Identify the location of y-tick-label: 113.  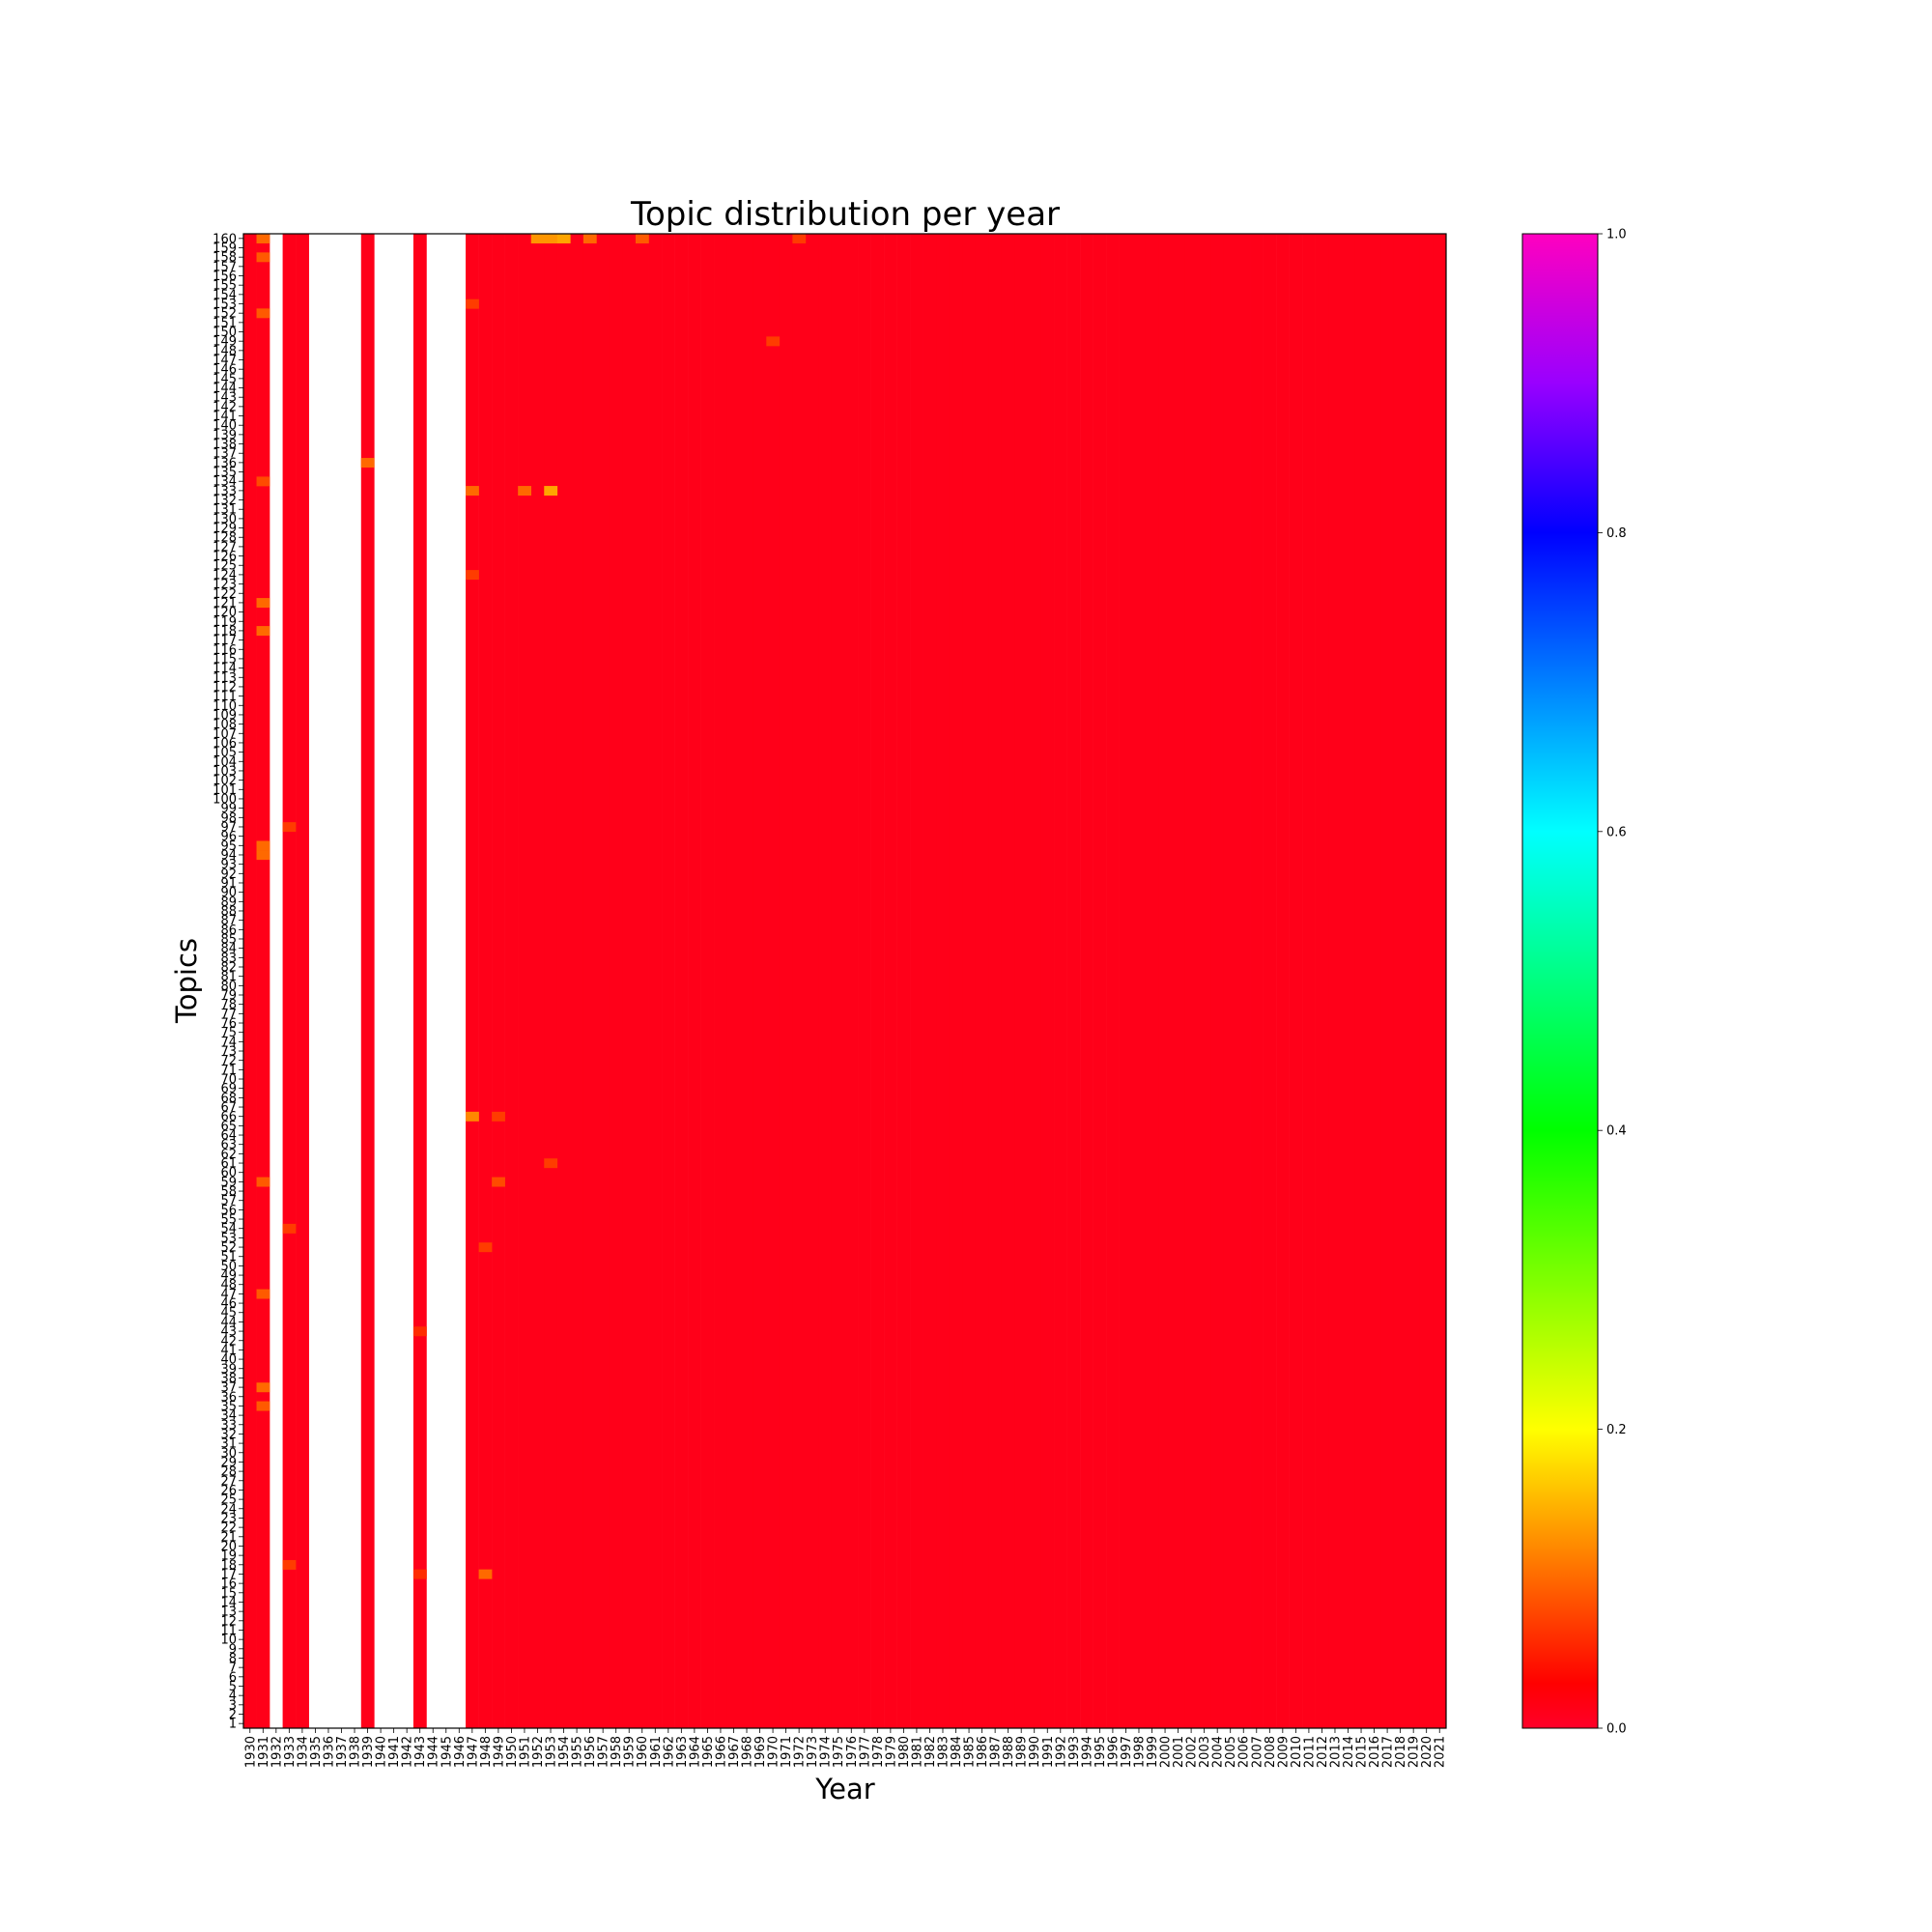
(225, 678).